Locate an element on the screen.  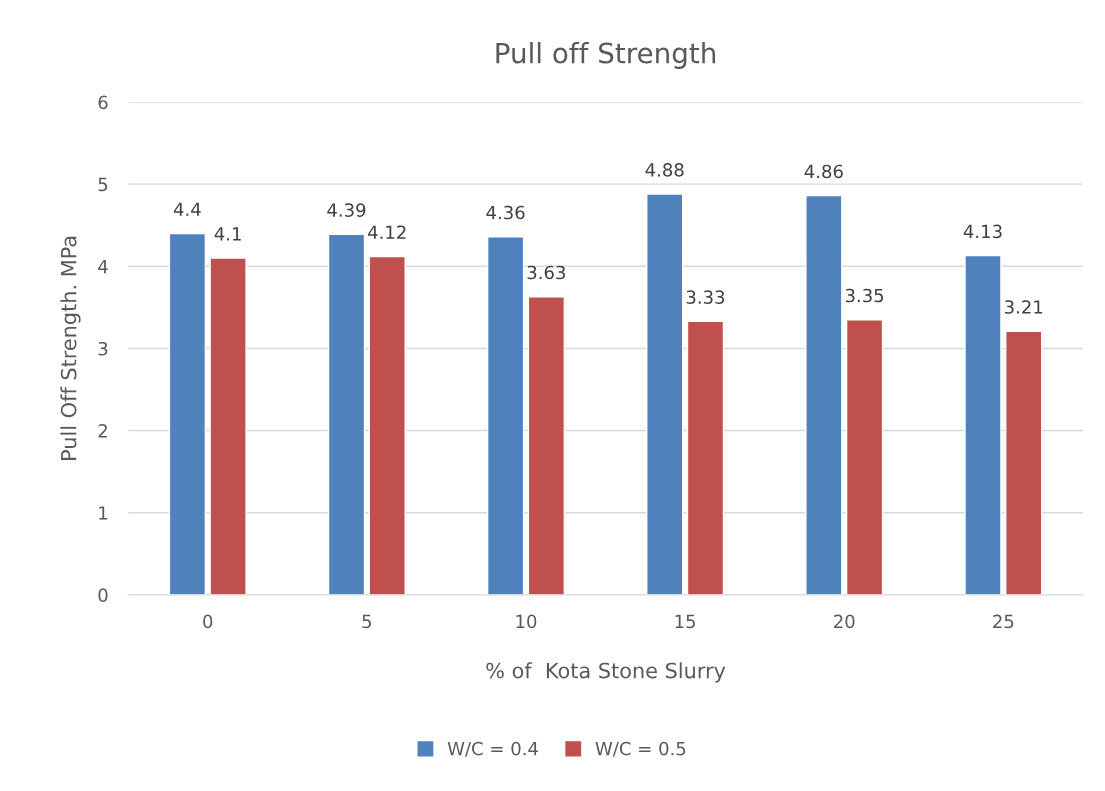
x-tick-label: 0 is located at coordinates (208, 621).